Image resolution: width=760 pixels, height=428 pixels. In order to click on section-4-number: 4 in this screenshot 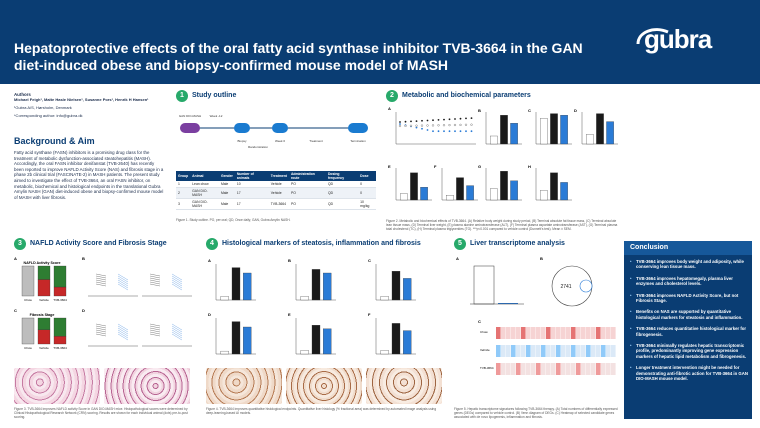, I will do `click(212, 244)`.